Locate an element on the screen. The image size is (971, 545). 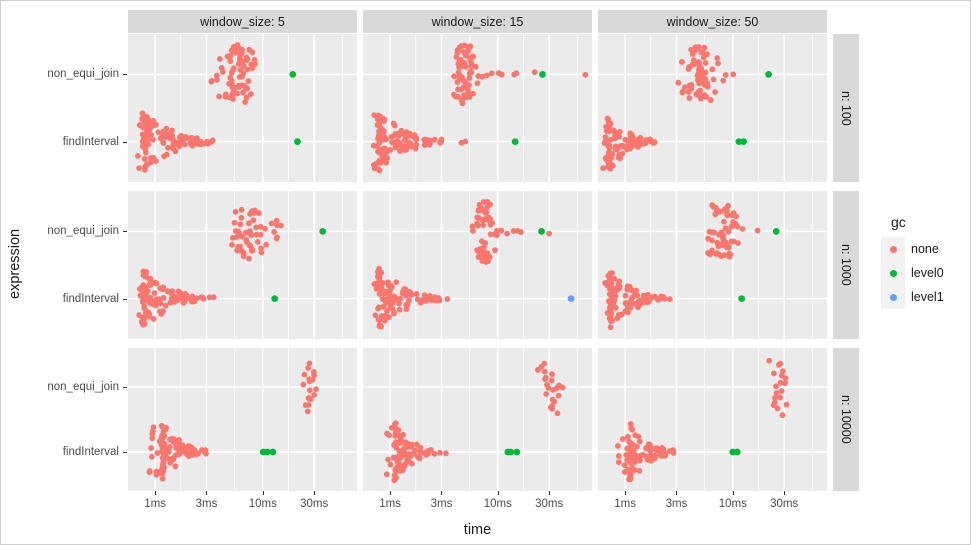
facet-column-label: window_size: 15 is located at coordinates (477, 21).